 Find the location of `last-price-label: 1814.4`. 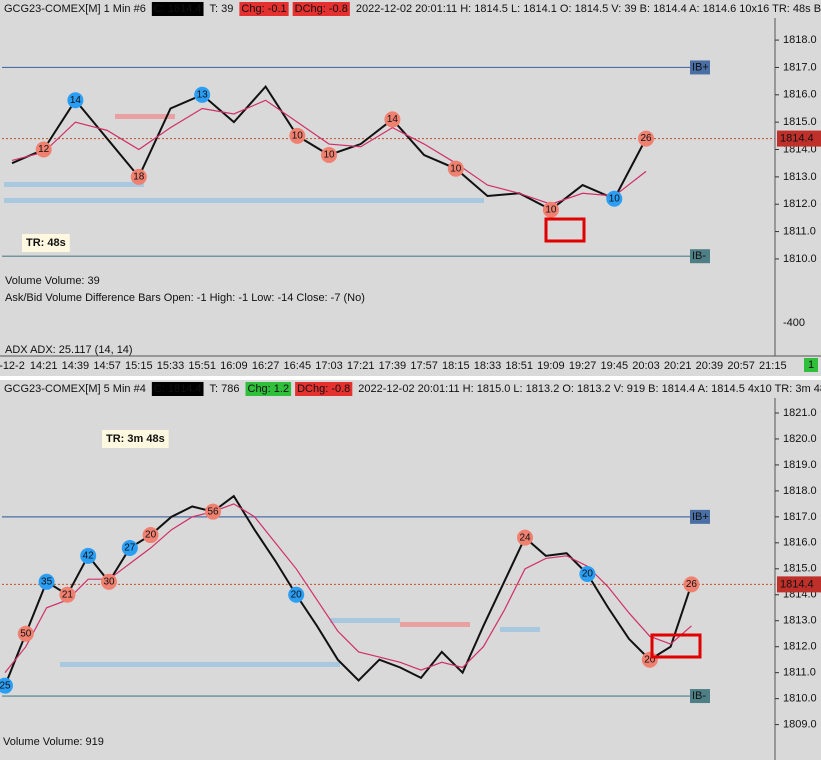

last-price-label: 1814.4 is located at coordinates (797, 138).